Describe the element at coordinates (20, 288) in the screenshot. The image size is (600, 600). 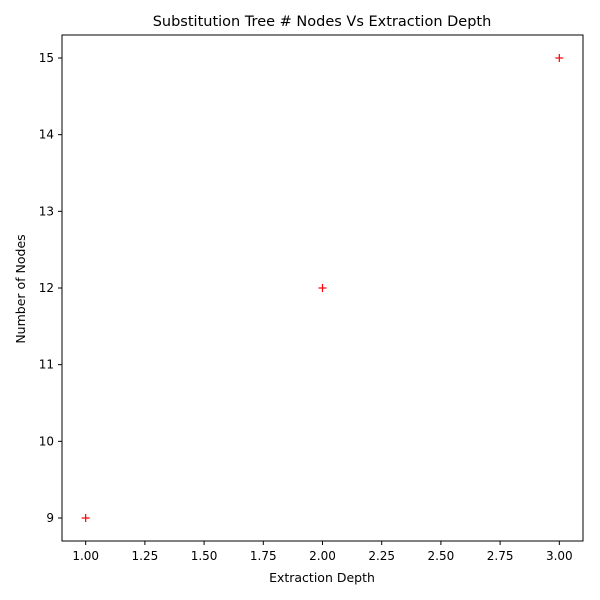
I see `y-axis-label: Number of Nodes` at that location.